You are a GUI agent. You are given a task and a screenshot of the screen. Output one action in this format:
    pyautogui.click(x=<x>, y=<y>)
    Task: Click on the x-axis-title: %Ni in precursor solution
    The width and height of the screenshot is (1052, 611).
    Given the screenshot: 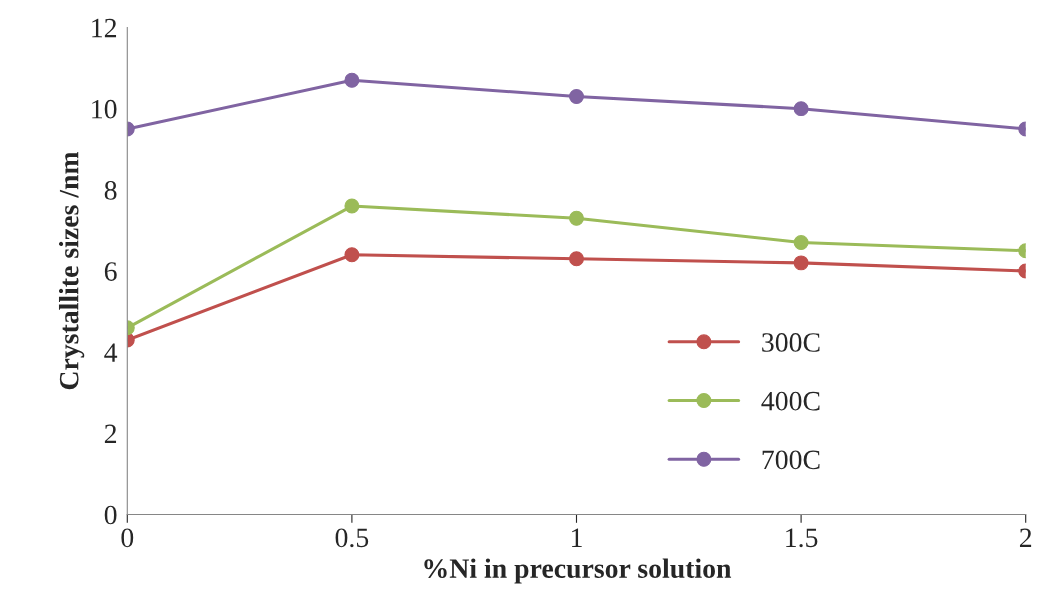 What is the action you would take?
    pyautogui.click(x=578, y=571)
    